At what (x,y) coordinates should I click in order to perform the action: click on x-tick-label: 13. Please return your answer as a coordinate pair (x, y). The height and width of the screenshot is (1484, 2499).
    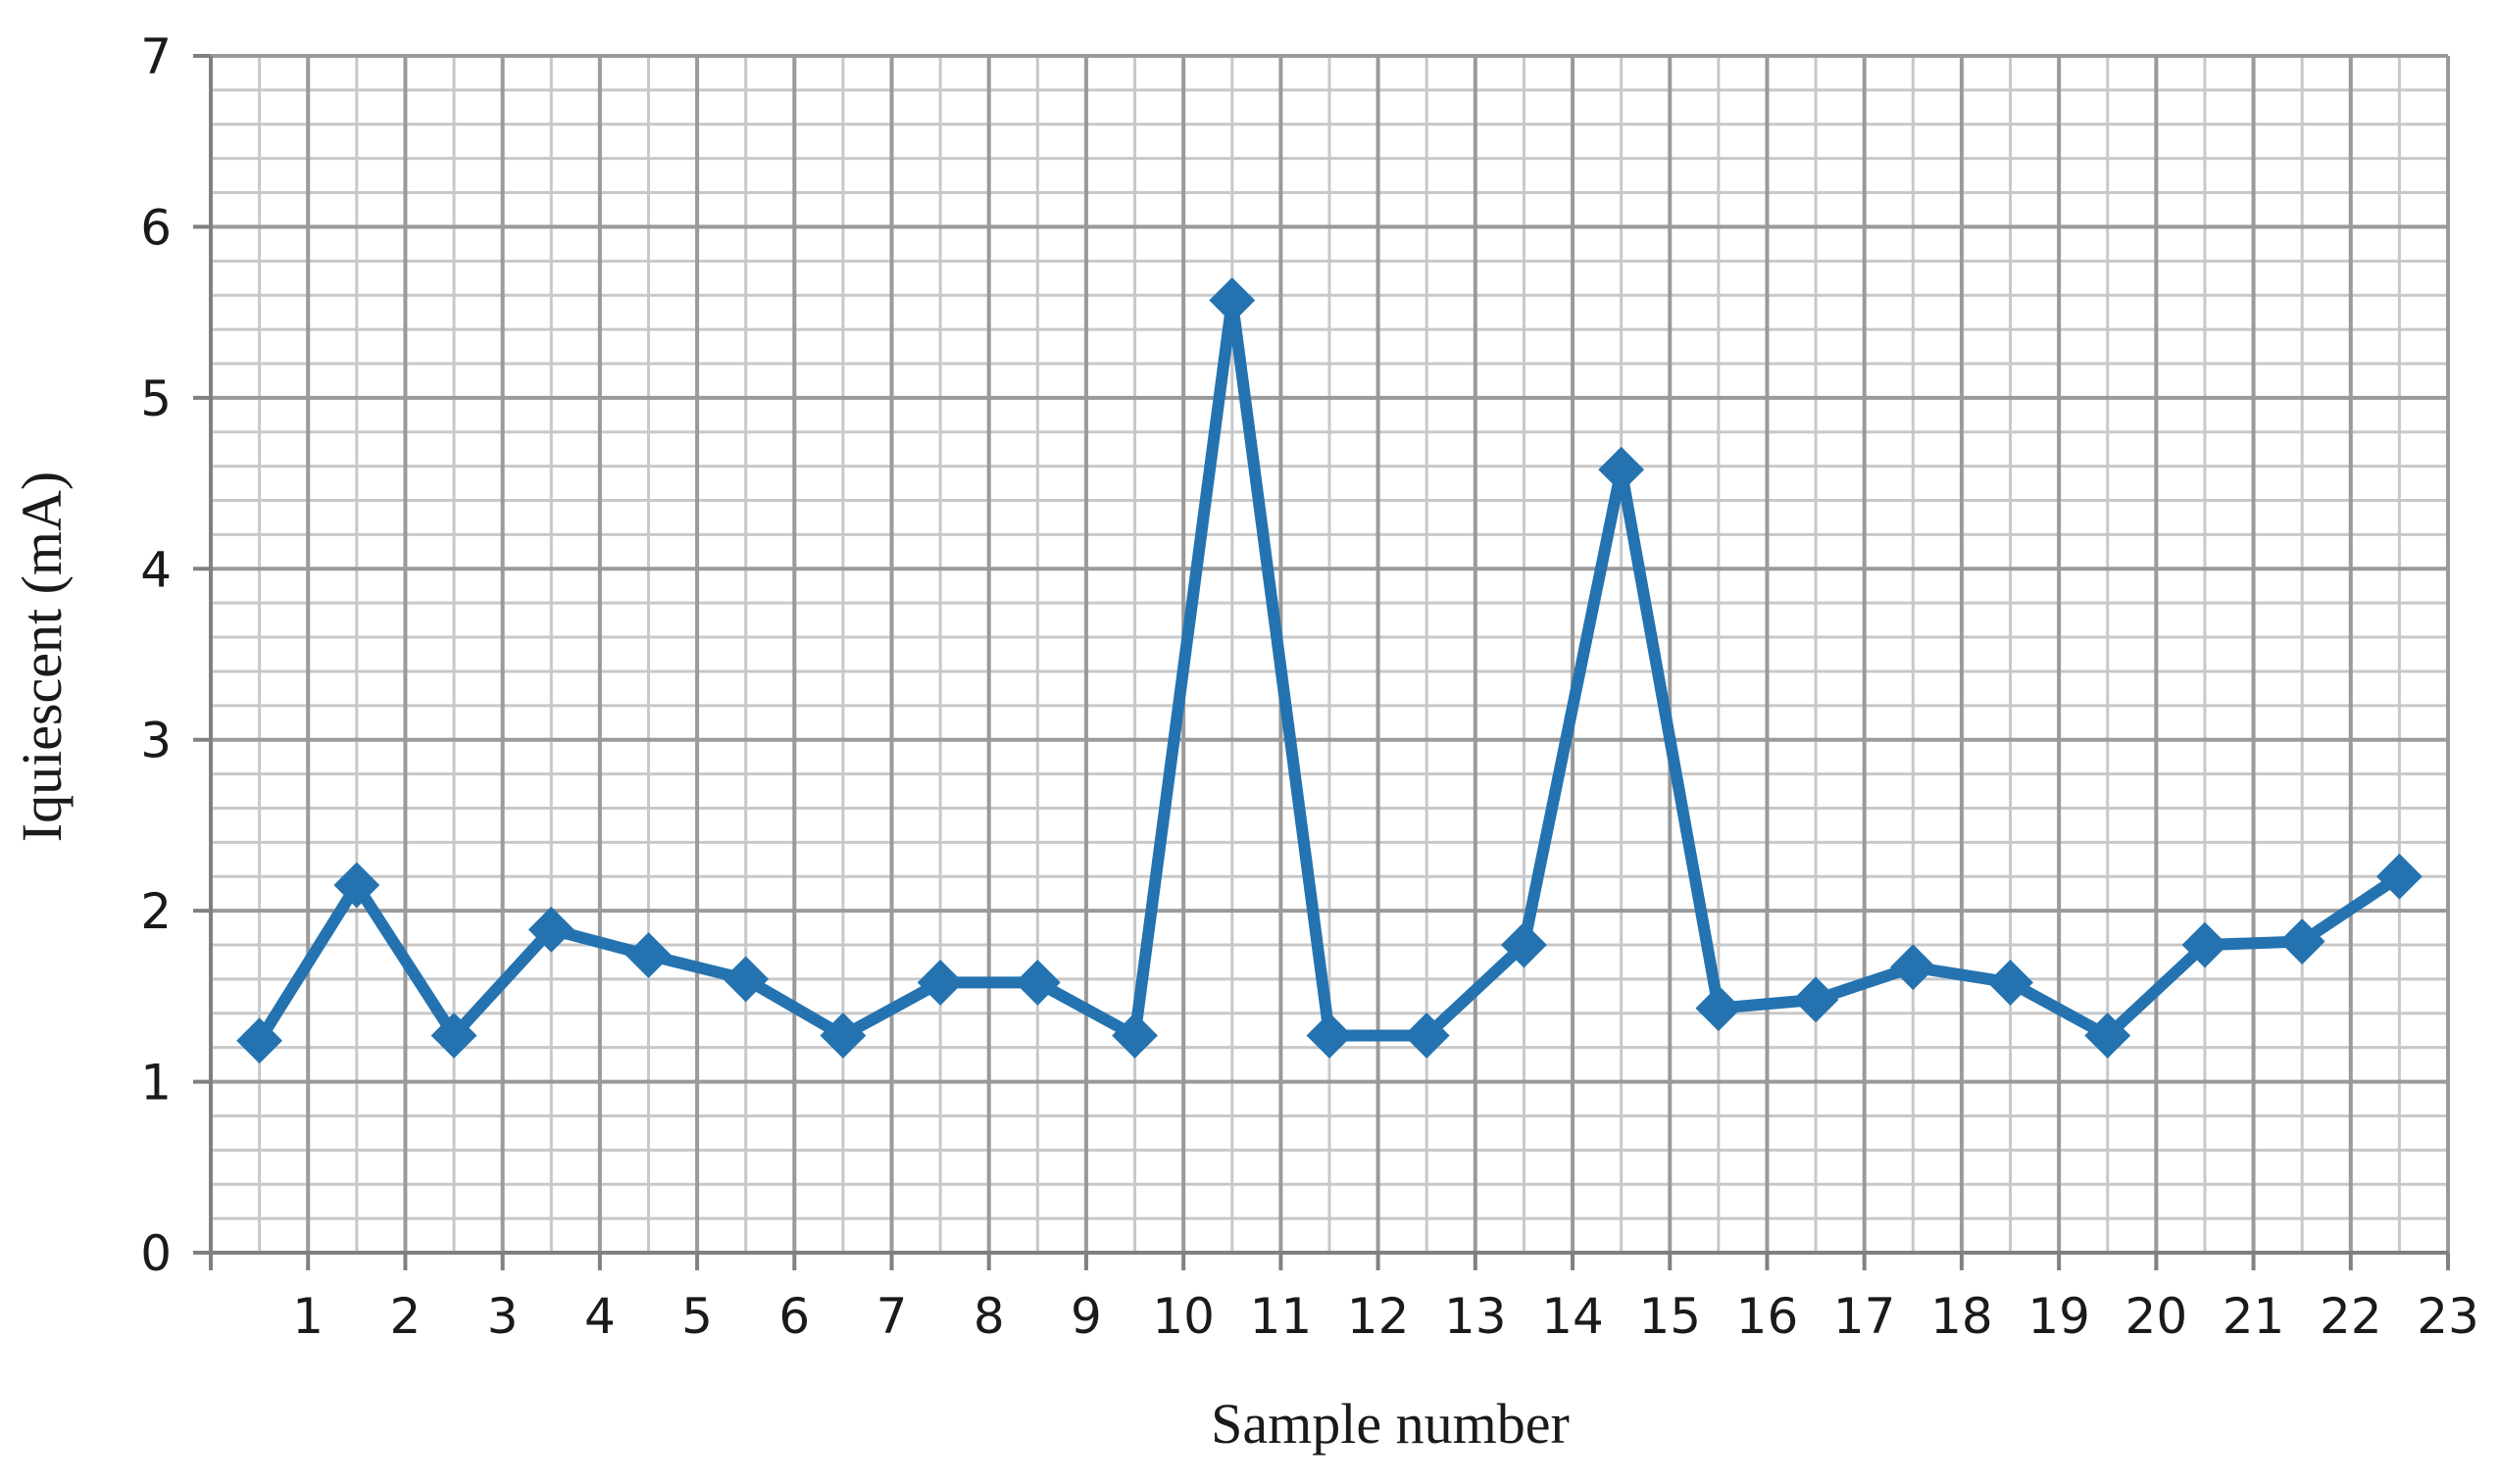
    Looking at the image, I should click on (1476, 1316).